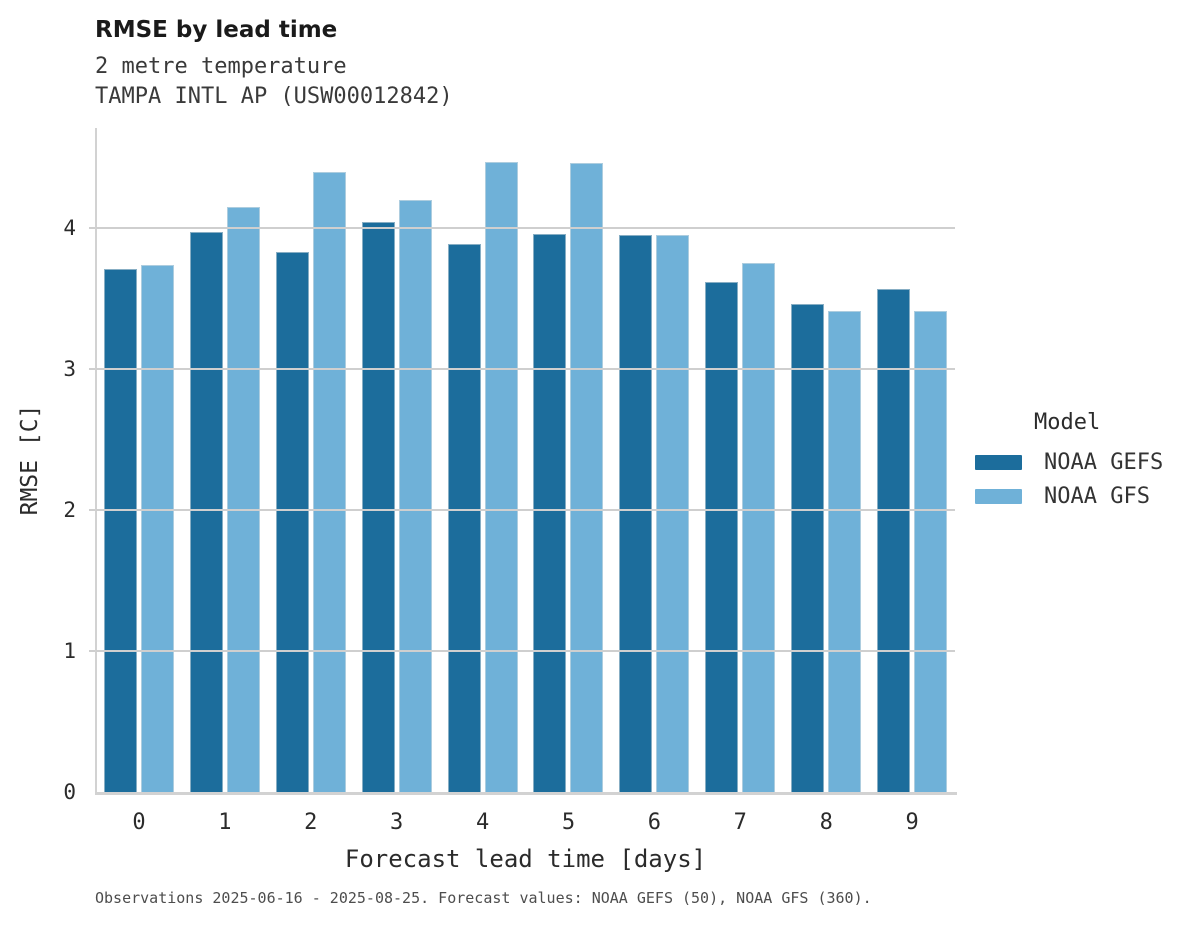  Describe the element at coordinates (96, 461) in the screenshot. I see `y-axis-spine` at that location.